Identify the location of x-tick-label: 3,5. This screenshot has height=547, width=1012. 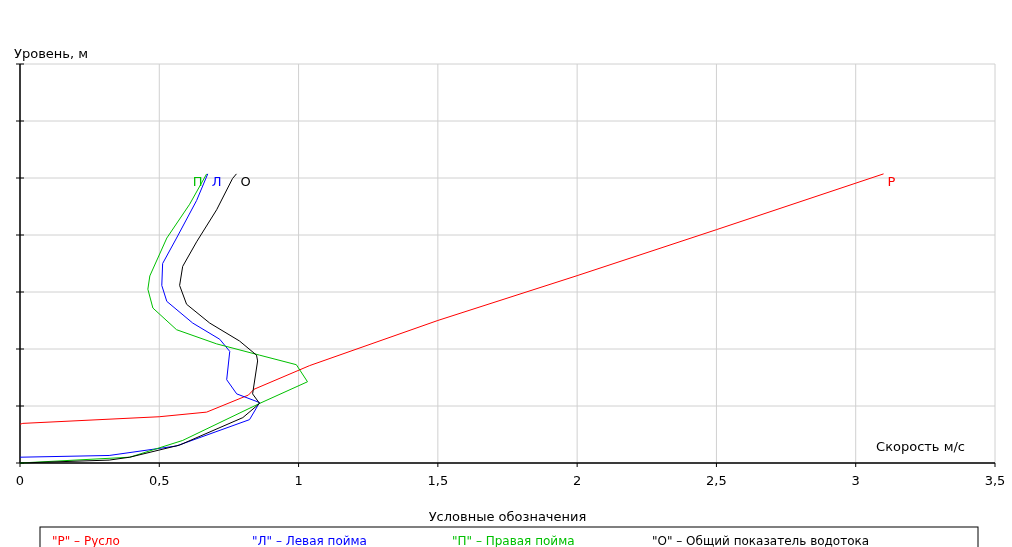
(995, 480).